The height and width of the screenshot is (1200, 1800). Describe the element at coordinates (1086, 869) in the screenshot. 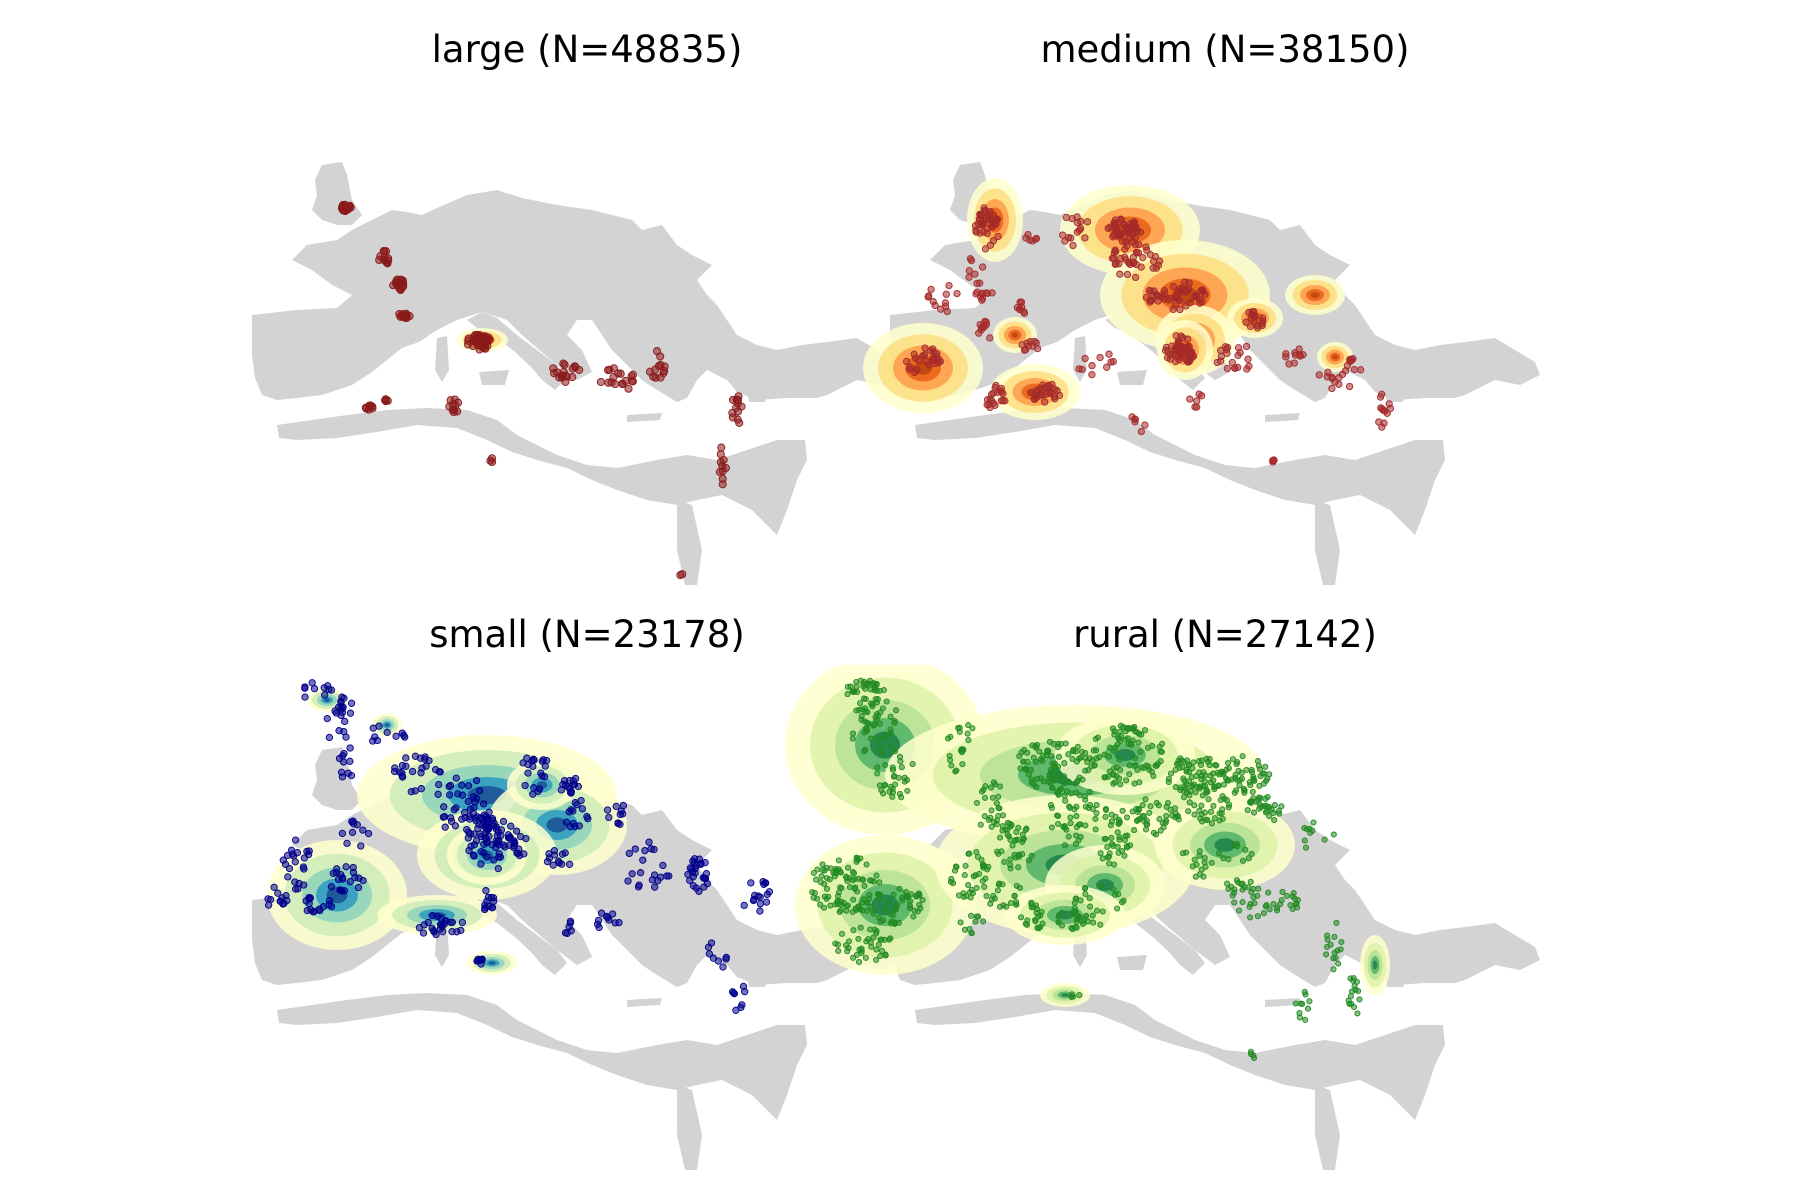

I see `points-layer` at that location.